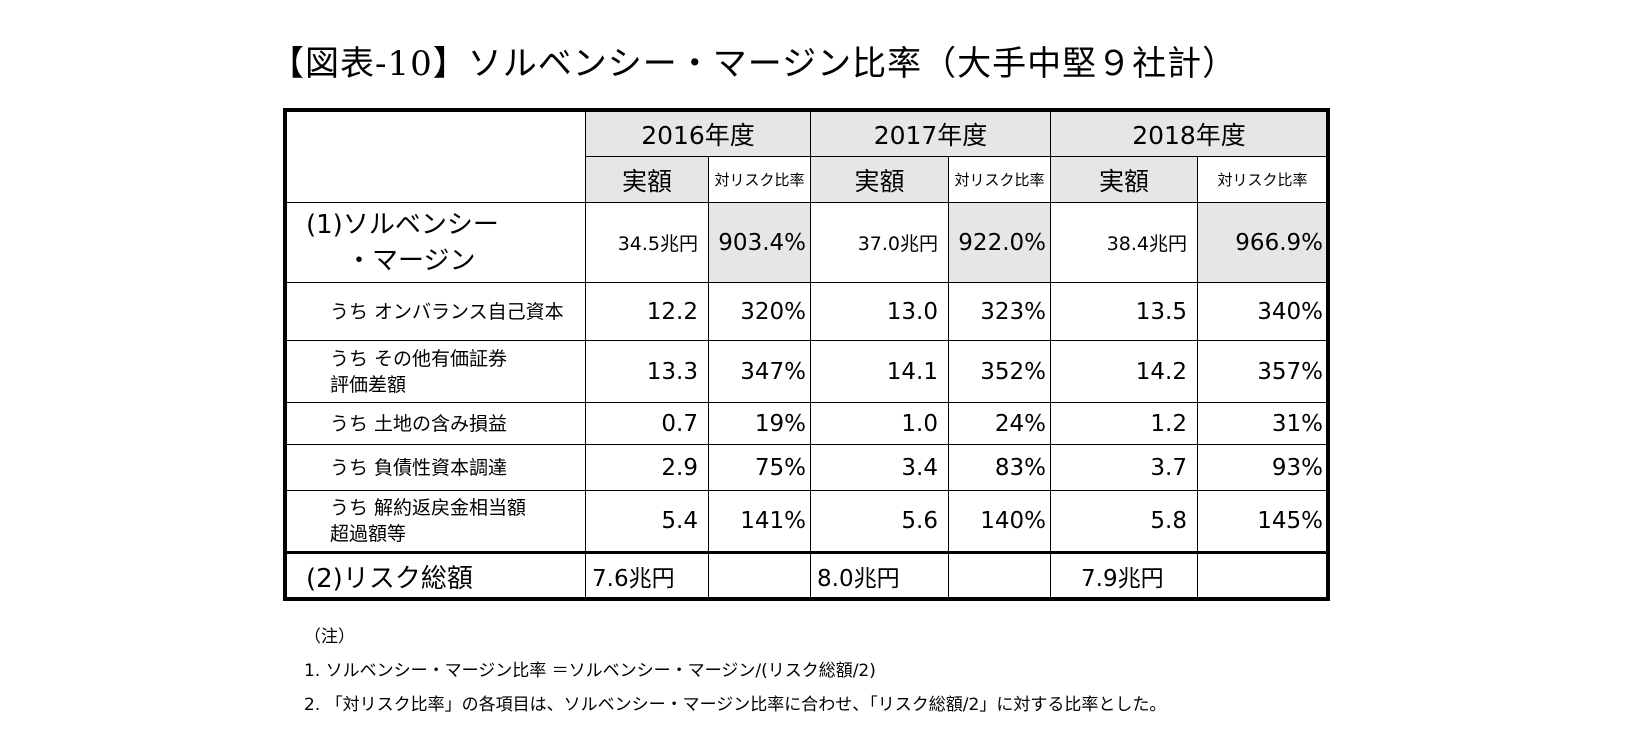 This screenshot has width=1635, height=740. What do you see at coordinates (1262, 423) in the screenshot?
I see `table-cell-ratio: 31%` at bounding box center [1262, 423].